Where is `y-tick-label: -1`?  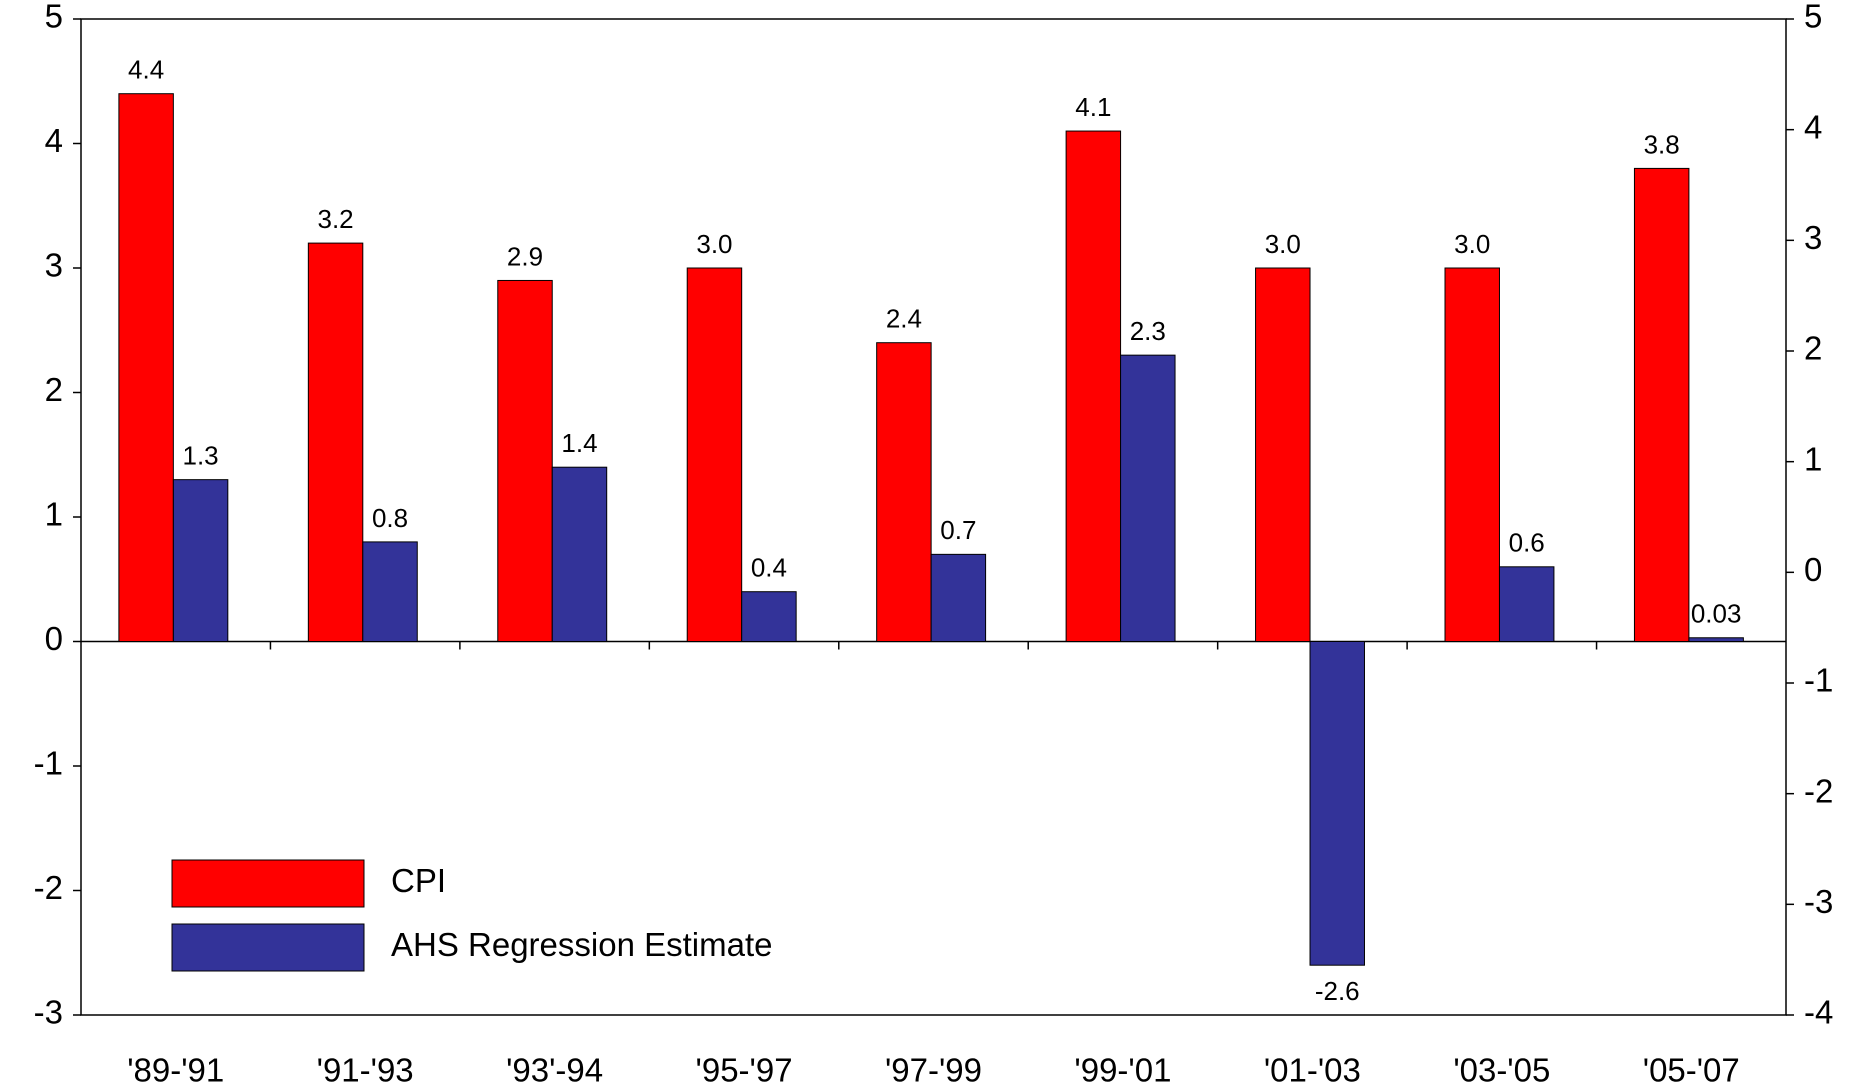
y-tick-label: -1 is located at coordinates (48, 763).